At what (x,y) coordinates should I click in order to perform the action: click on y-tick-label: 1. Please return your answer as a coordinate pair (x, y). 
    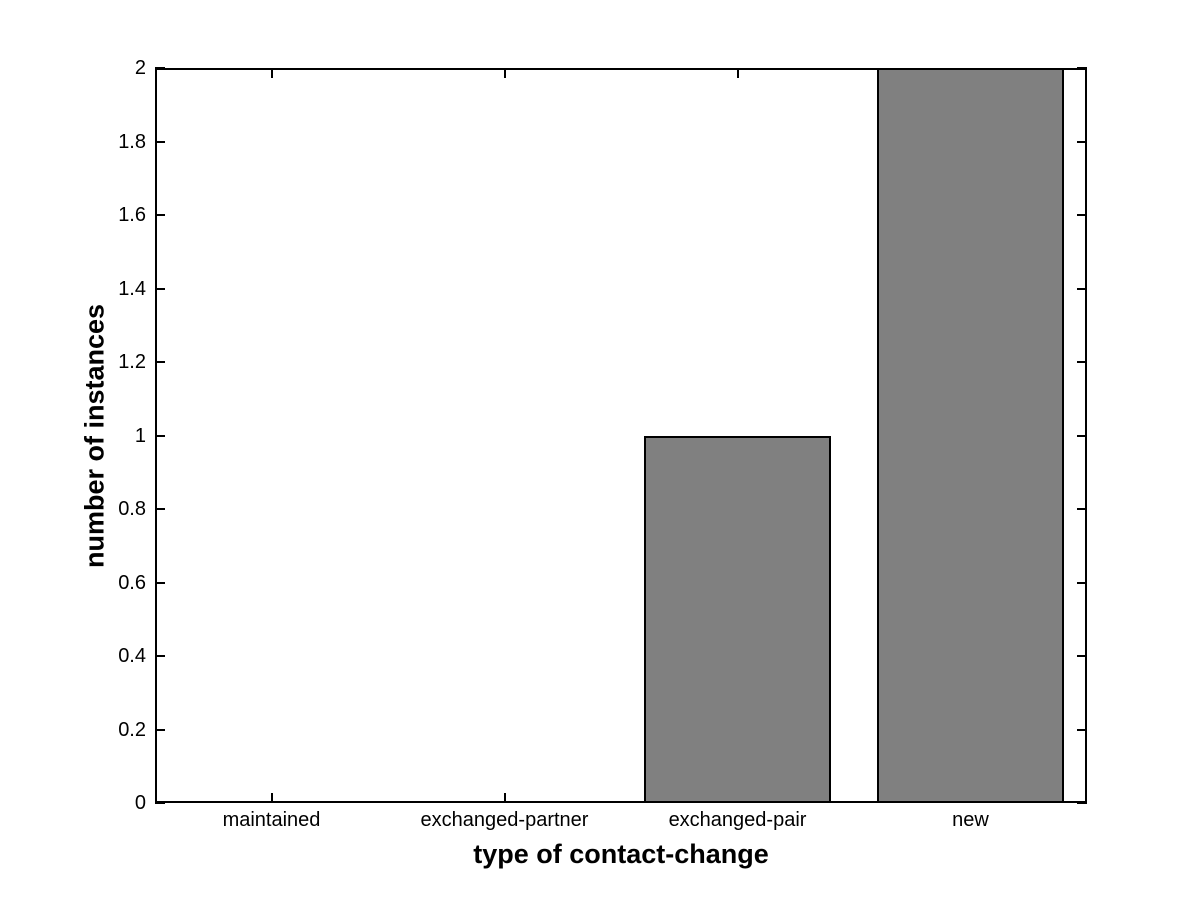
    Looking at the image, I should click on (140, 435).